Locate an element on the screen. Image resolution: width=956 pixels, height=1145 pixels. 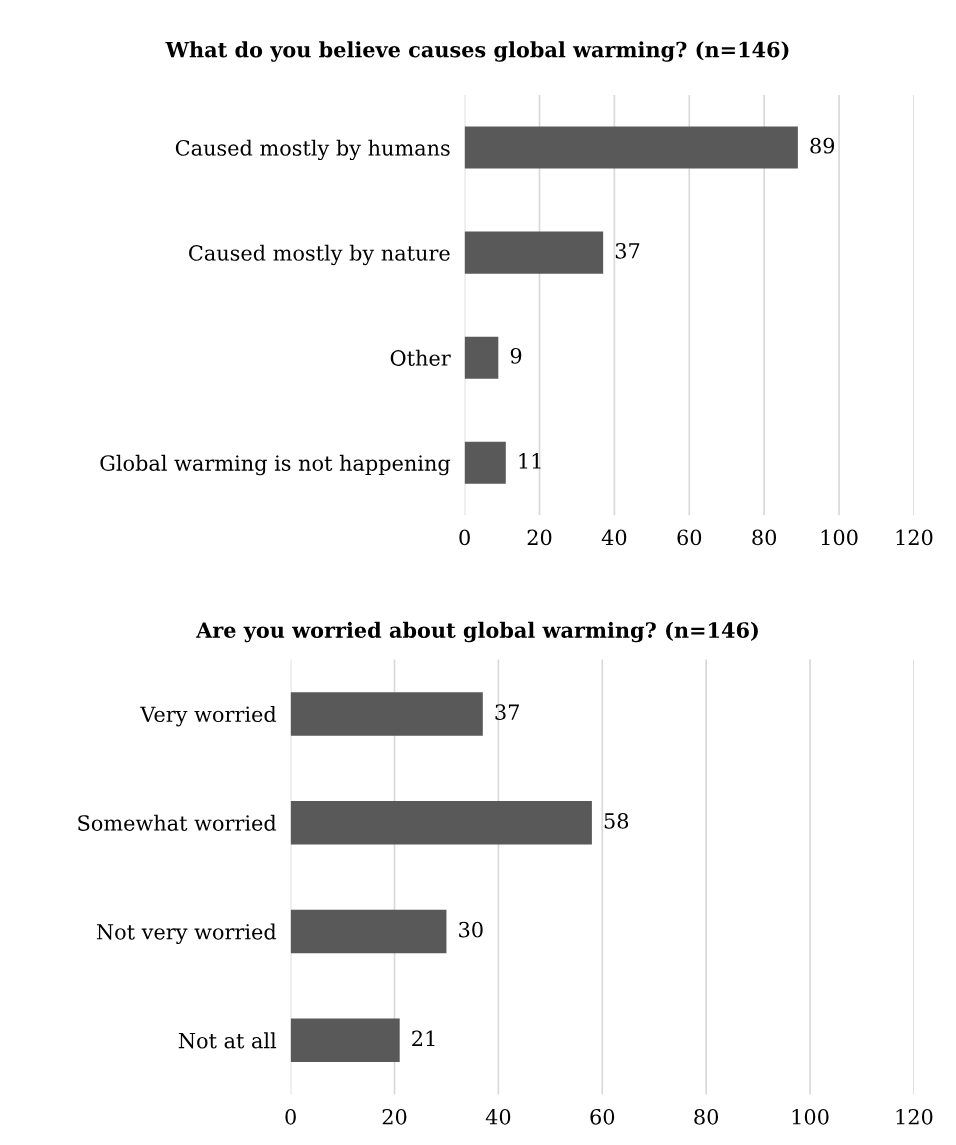
data-label: 21 is located at coordinates (423, 1038).